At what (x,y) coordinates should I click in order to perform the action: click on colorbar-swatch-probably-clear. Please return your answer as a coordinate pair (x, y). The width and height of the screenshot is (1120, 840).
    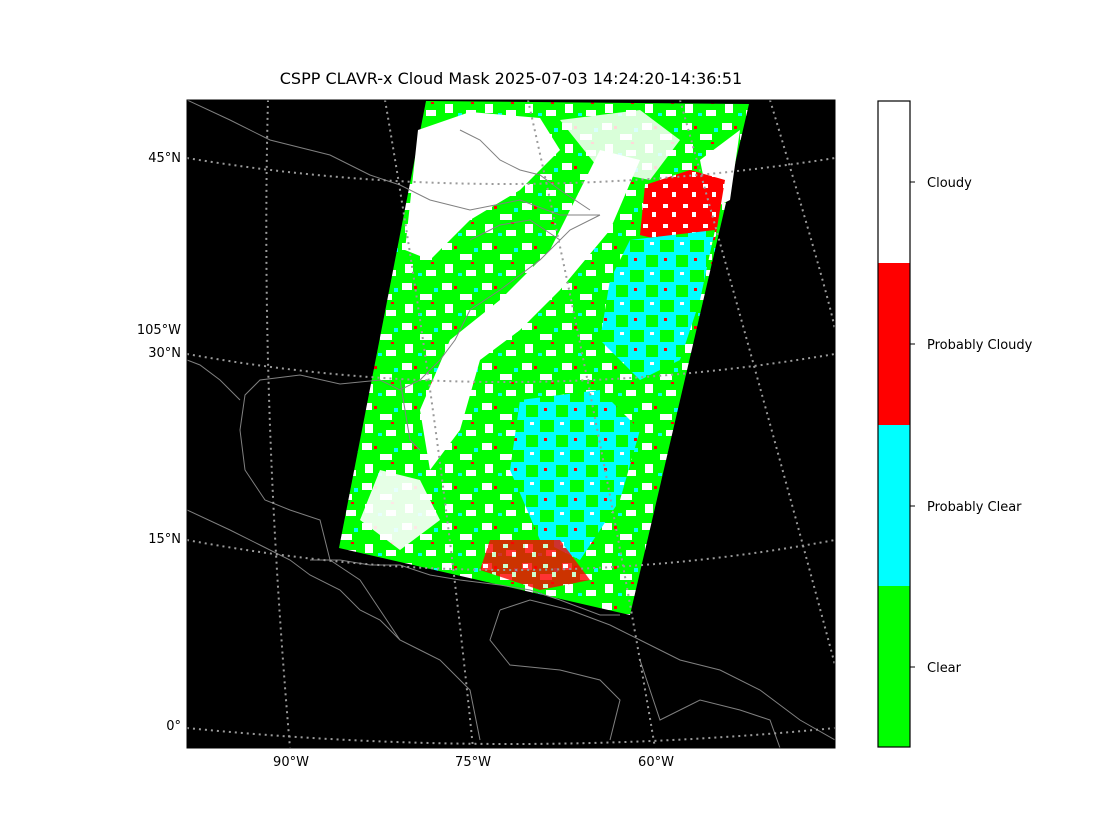
    Looking at the image, I should click on (894, 505).